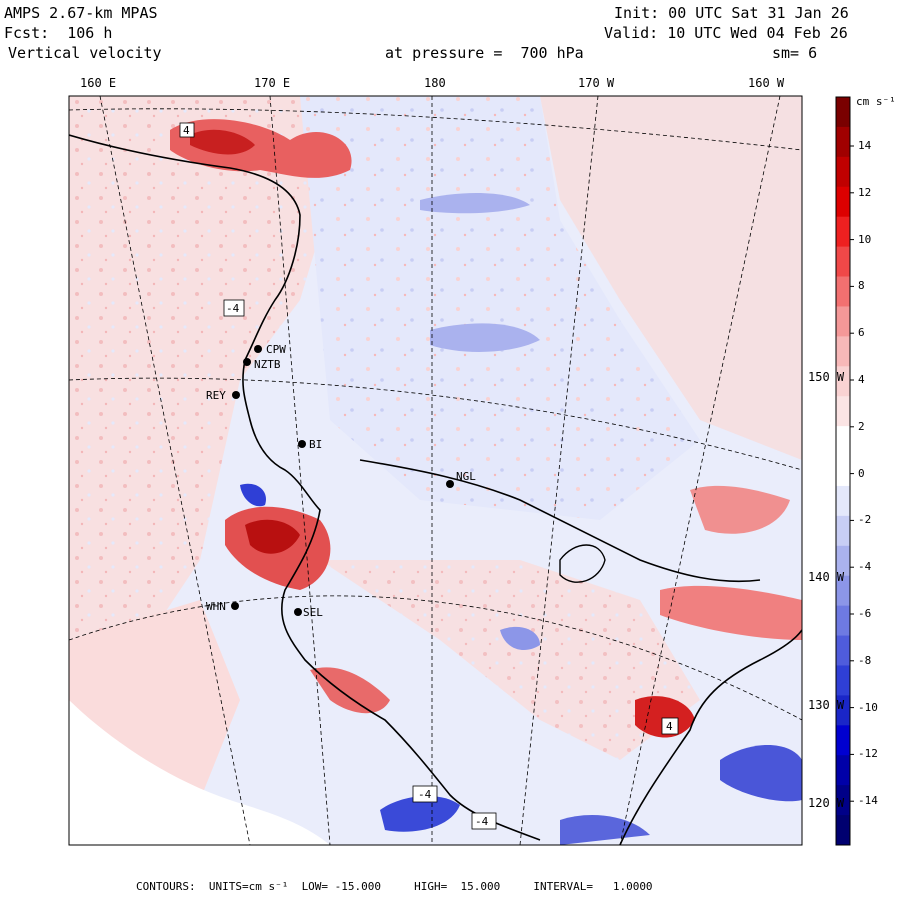 Image resolution: width=900 pixels, height=900 pixels. Describe the element at coordinates (766, 83) in the screenshot. I see `lon-label-160w: 160 W` at that location.